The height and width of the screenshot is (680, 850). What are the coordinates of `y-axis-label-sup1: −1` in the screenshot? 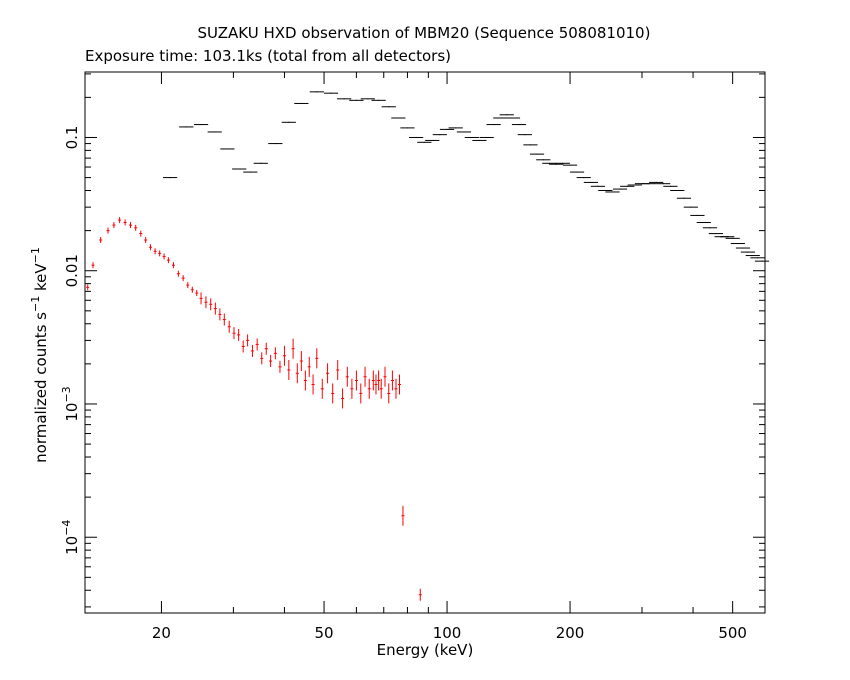 It's located at (35, 304).